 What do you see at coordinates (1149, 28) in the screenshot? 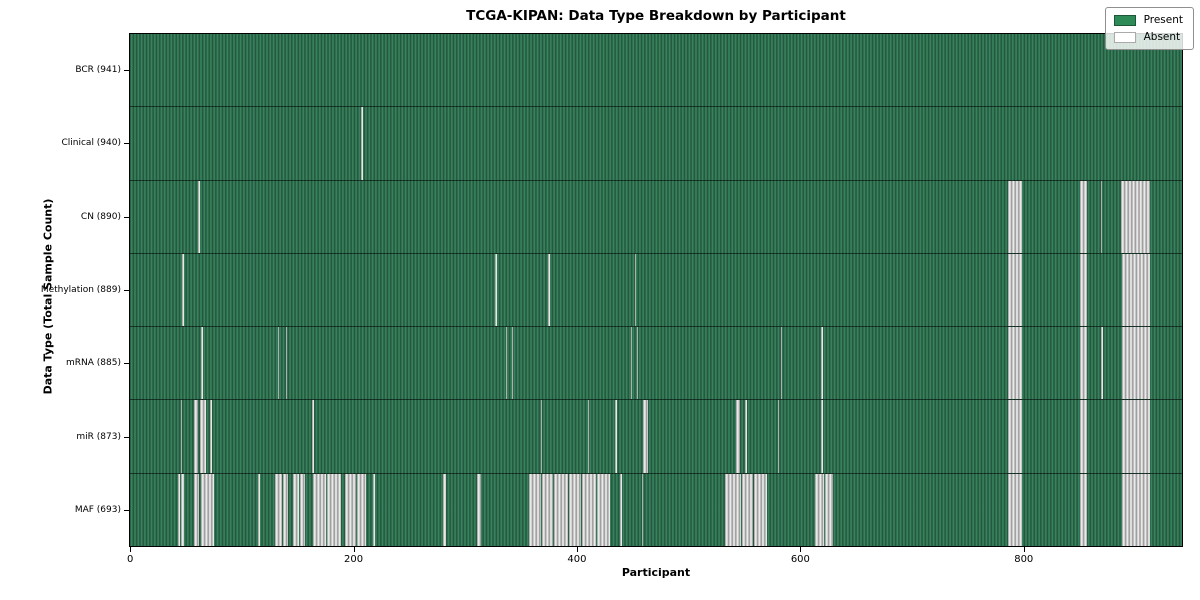
I see `legend: Present Absent` at bounding box center [1149, 28].